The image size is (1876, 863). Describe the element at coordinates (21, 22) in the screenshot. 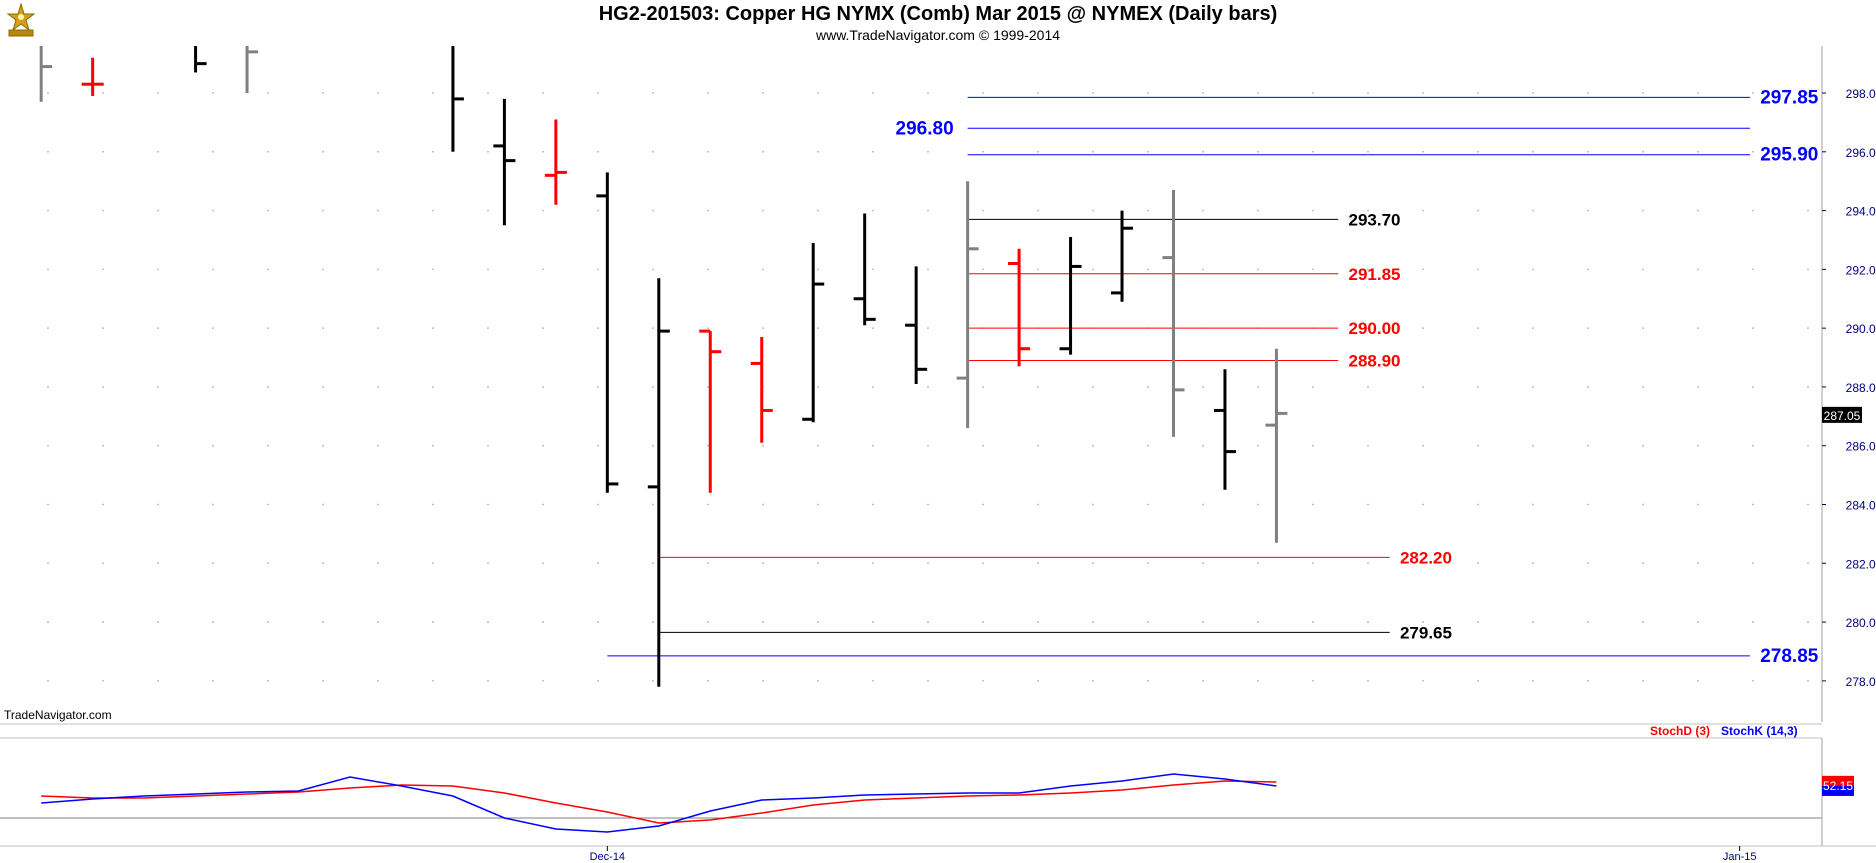

I see `trade-navigator-logo-icon` at that location.